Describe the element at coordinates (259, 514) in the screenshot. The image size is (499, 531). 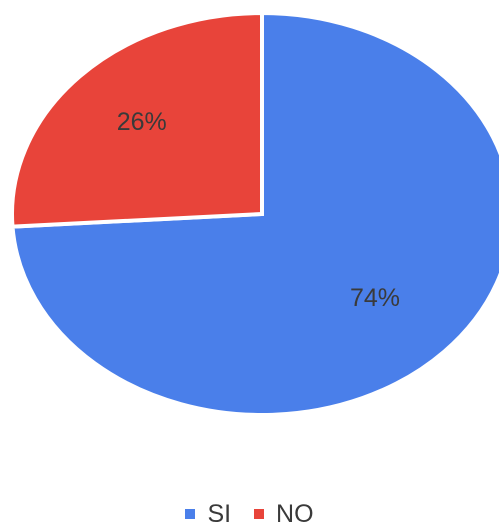
I see `legend-swatch-no` at that location.